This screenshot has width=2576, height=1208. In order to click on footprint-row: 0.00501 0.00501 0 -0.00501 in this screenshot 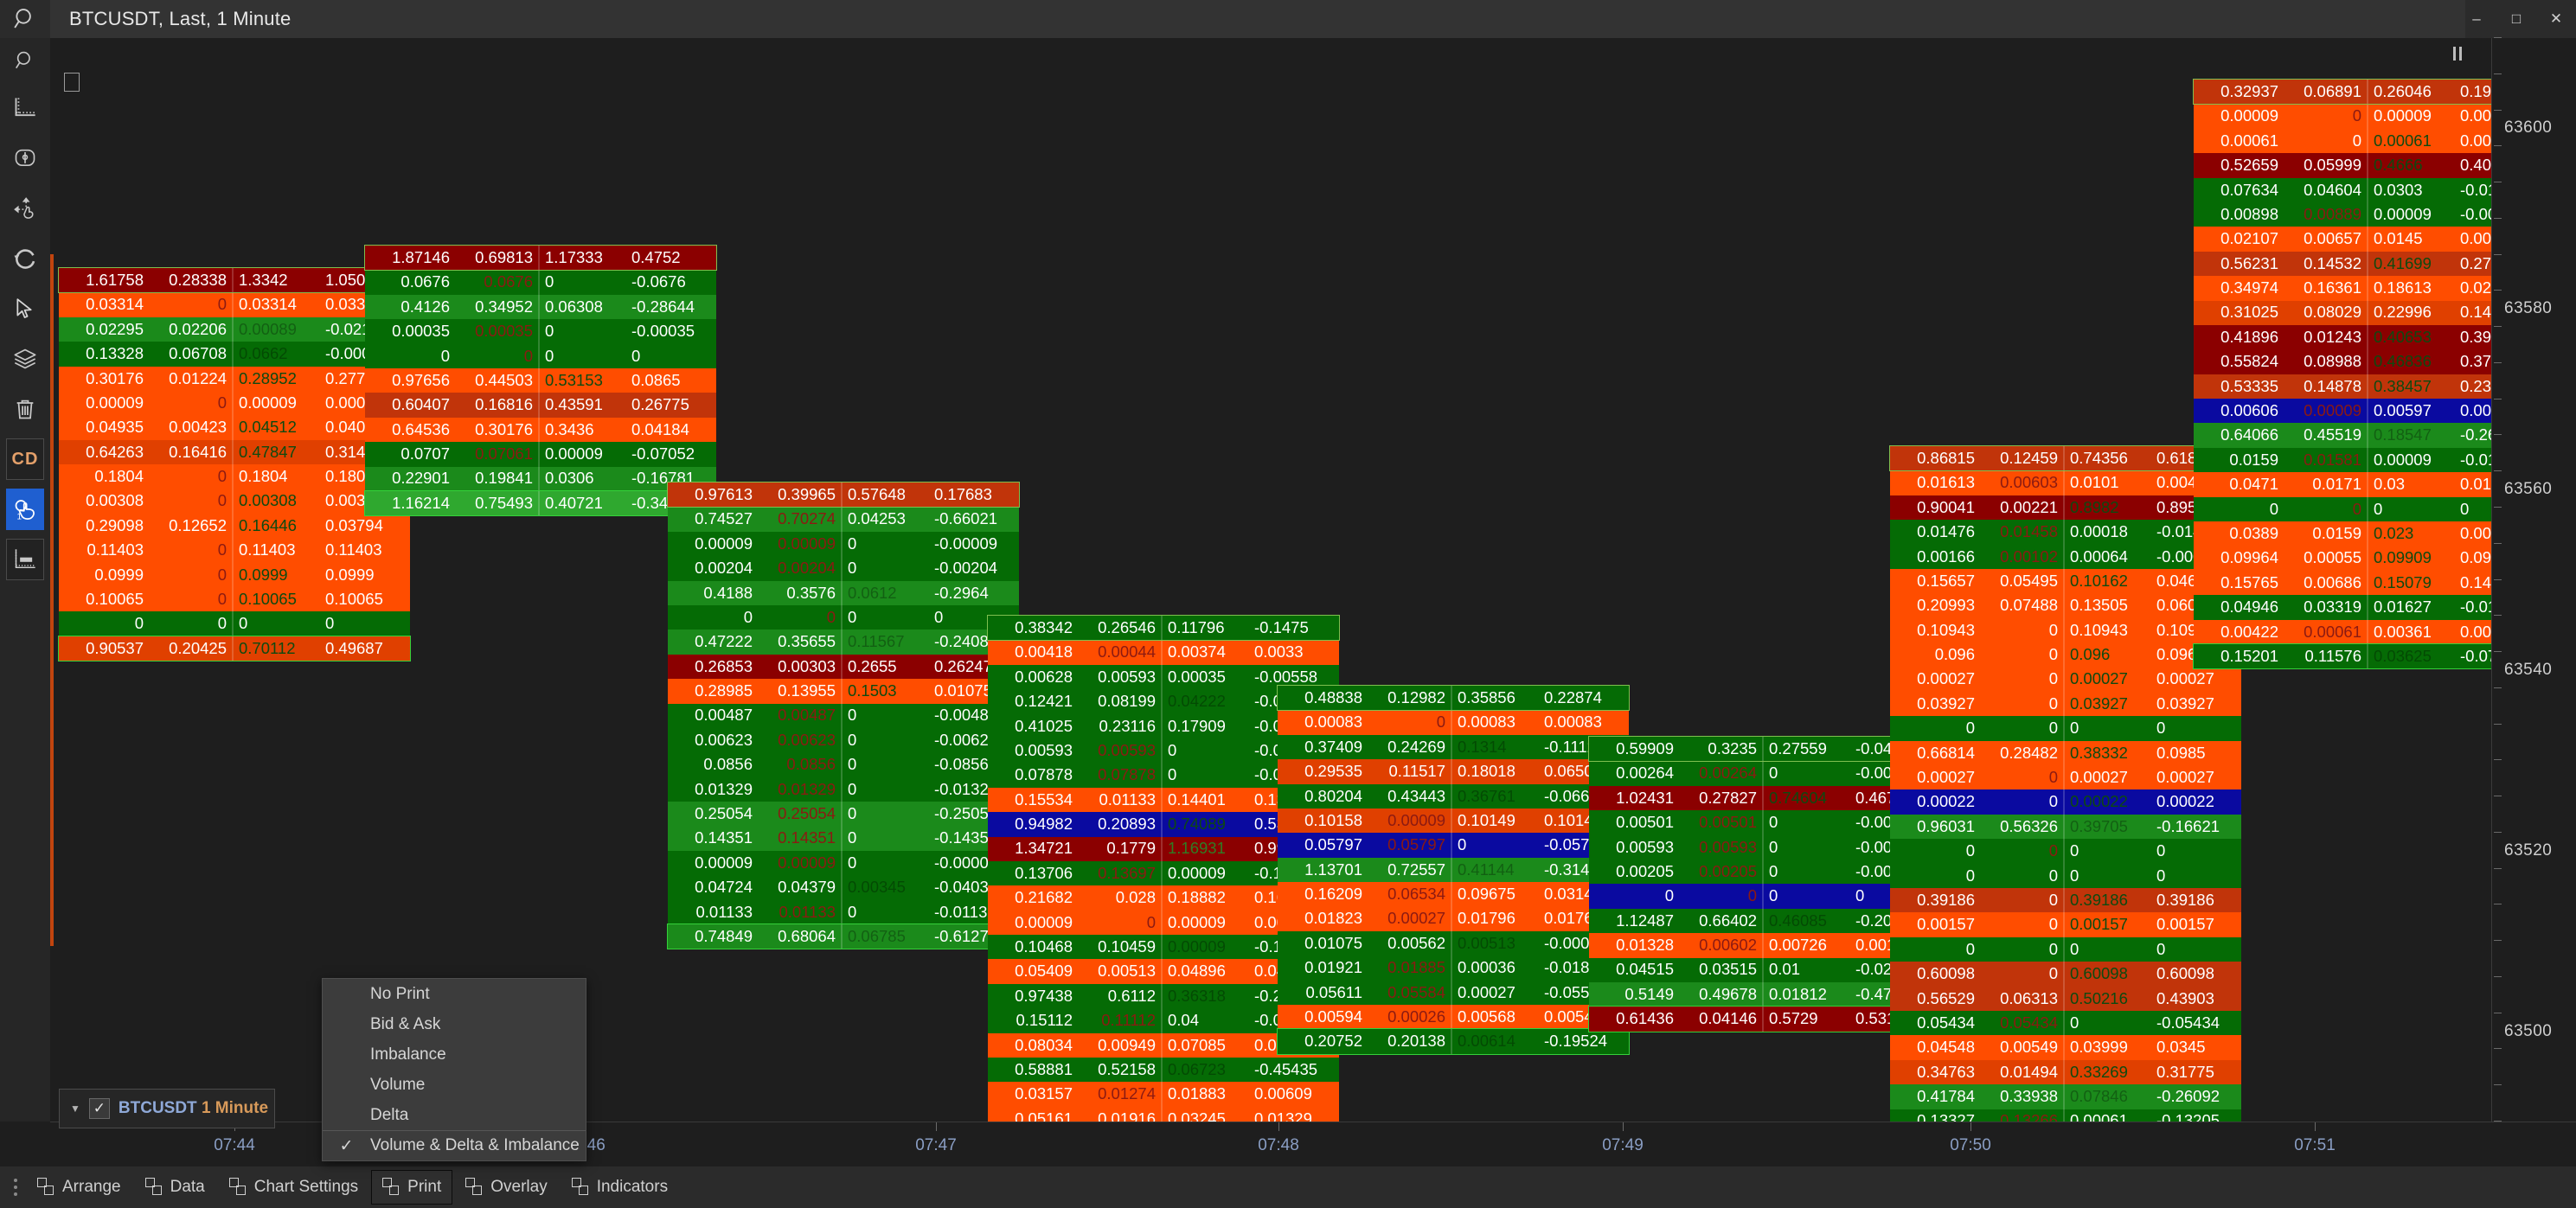, I will do `click(1764, 822)`.